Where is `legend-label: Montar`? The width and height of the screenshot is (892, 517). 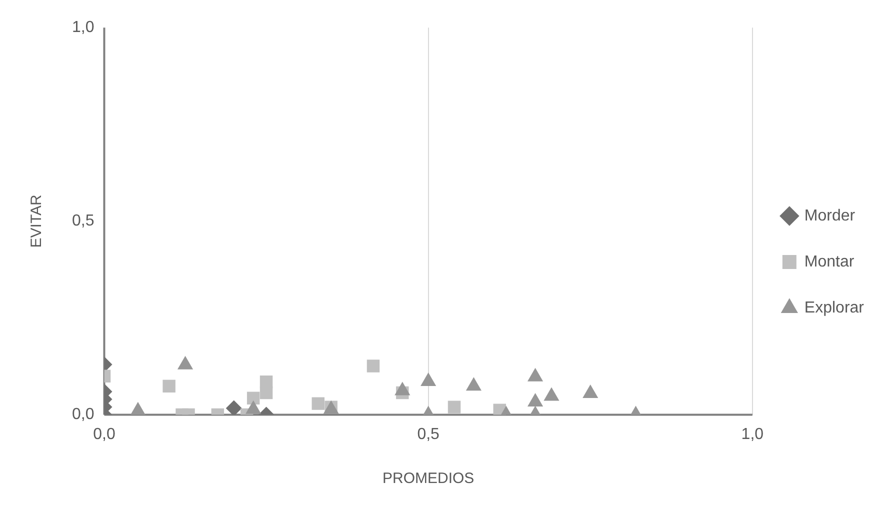 legend-label: Montar is located at coordinates (829, 261).